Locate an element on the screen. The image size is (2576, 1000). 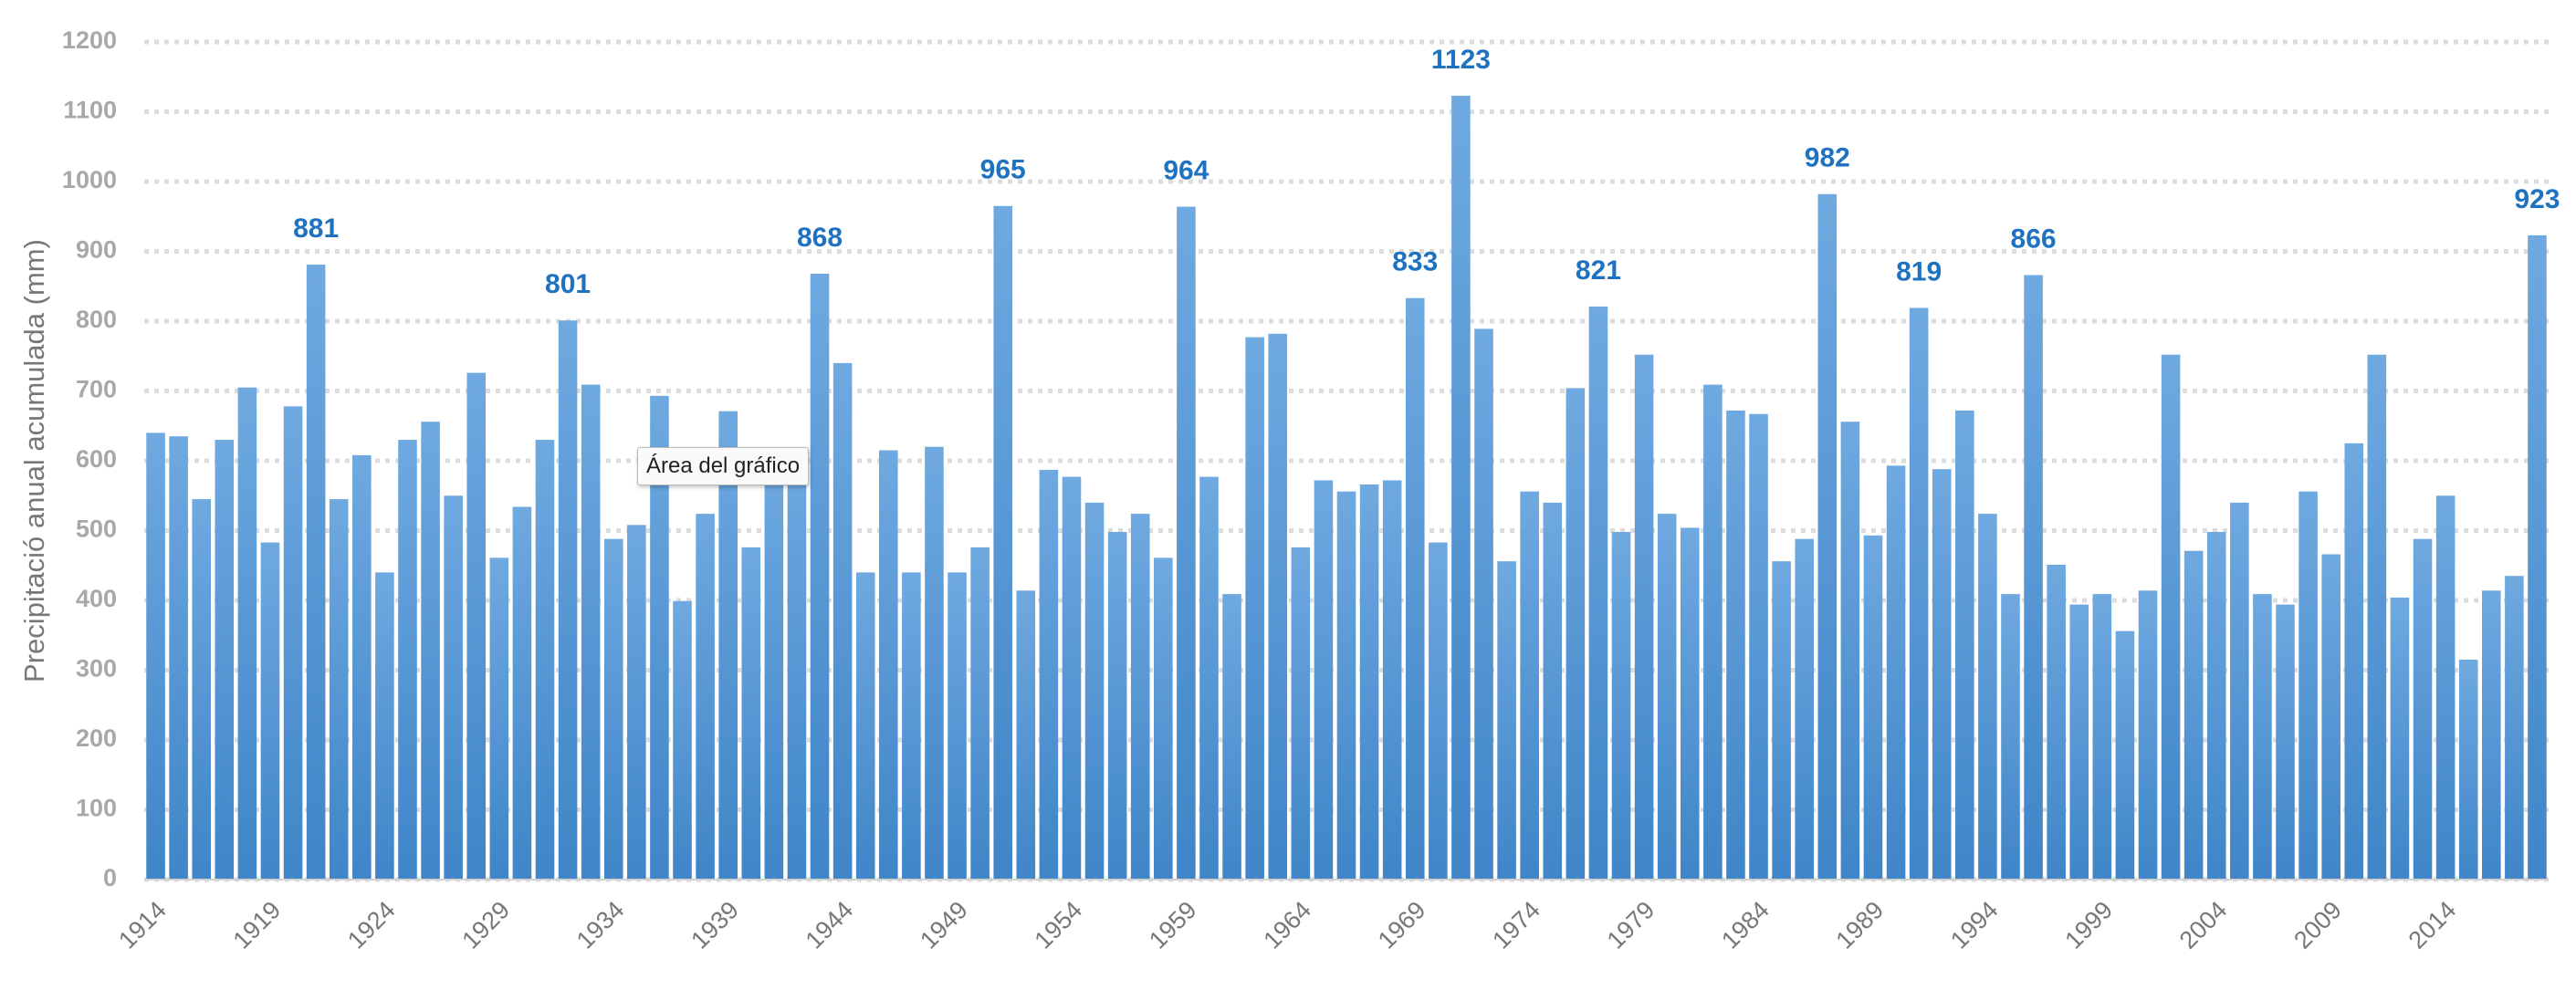
x-tick-label: 1934 is located at coordinates (600, 925).